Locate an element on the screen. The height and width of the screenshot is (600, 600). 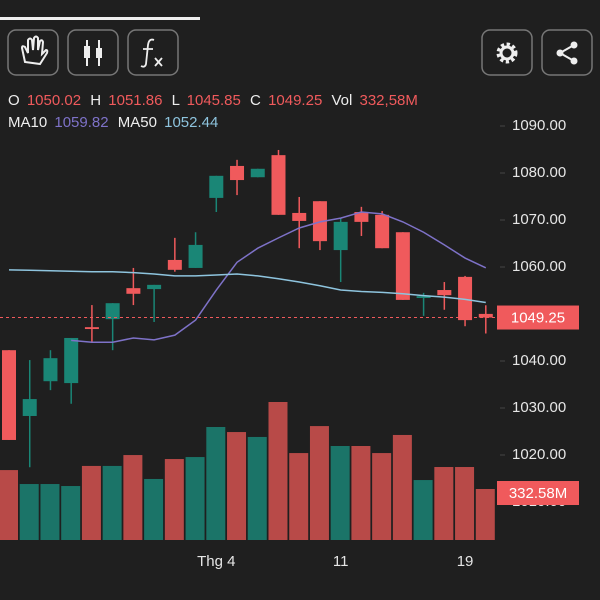
hand-button is located at coordinates (33, 52).